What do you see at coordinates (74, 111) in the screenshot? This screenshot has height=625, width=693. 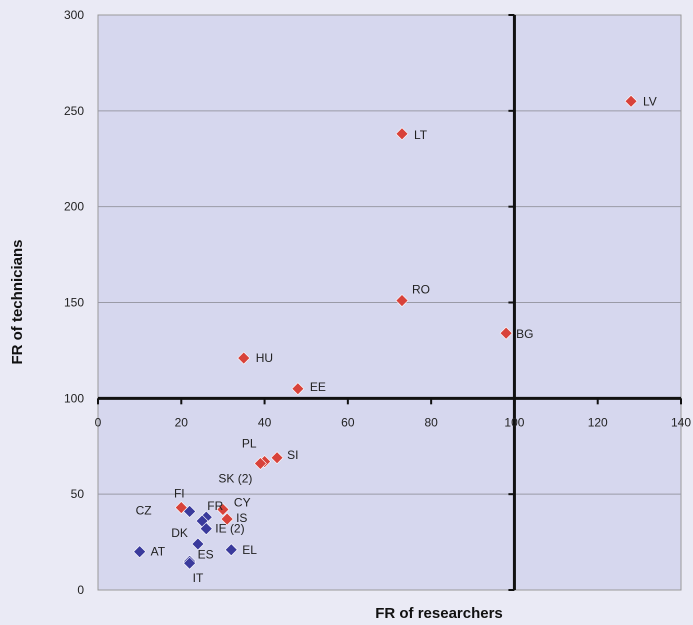 I see `y-tick-label: 250` at bounding box center [74, 111].